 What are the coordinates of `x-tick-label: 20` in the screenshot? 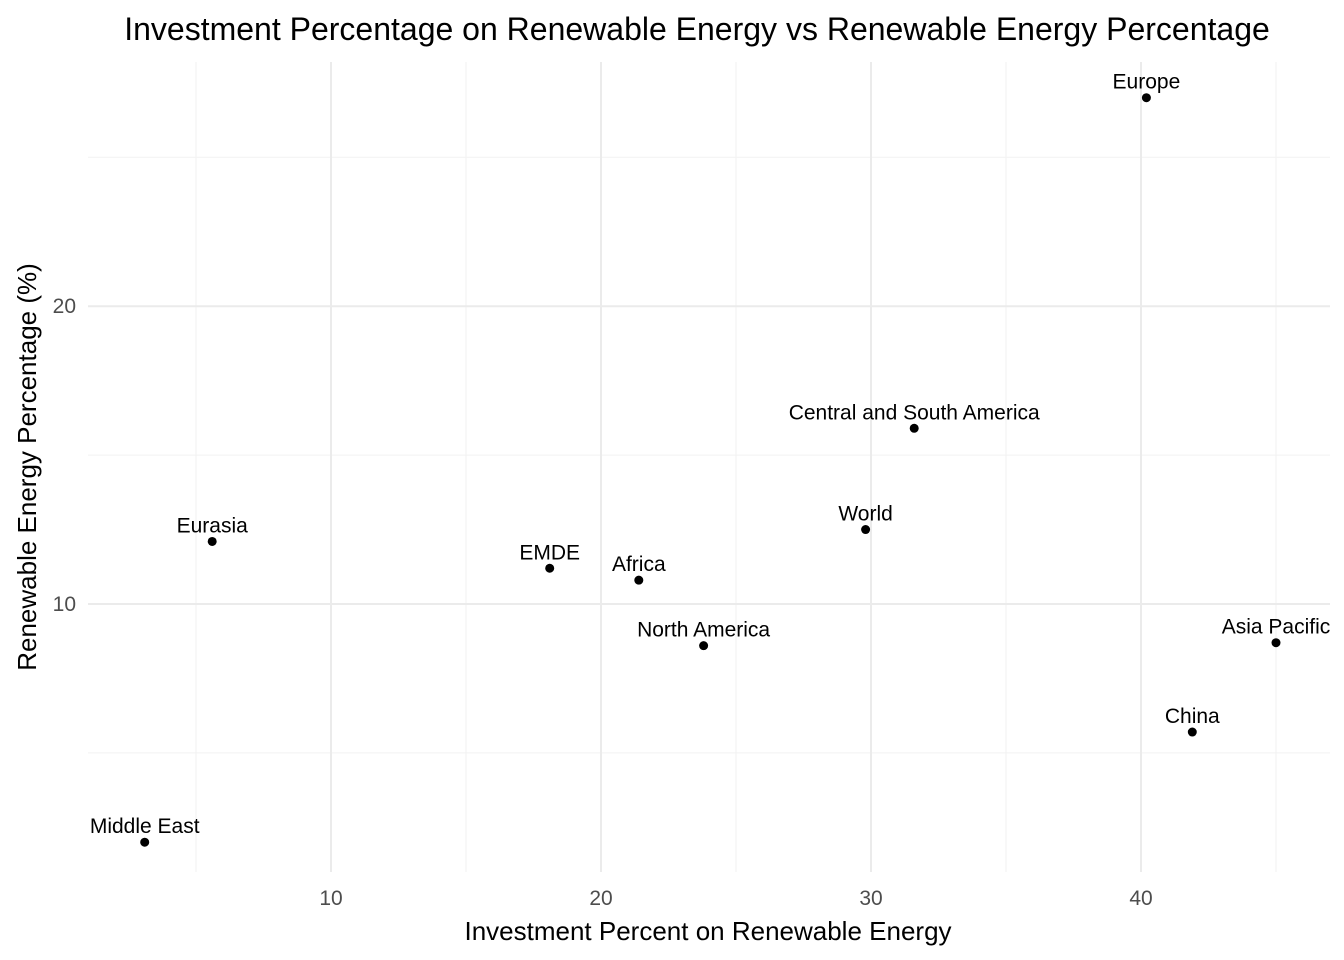 It's located at (600, 898).